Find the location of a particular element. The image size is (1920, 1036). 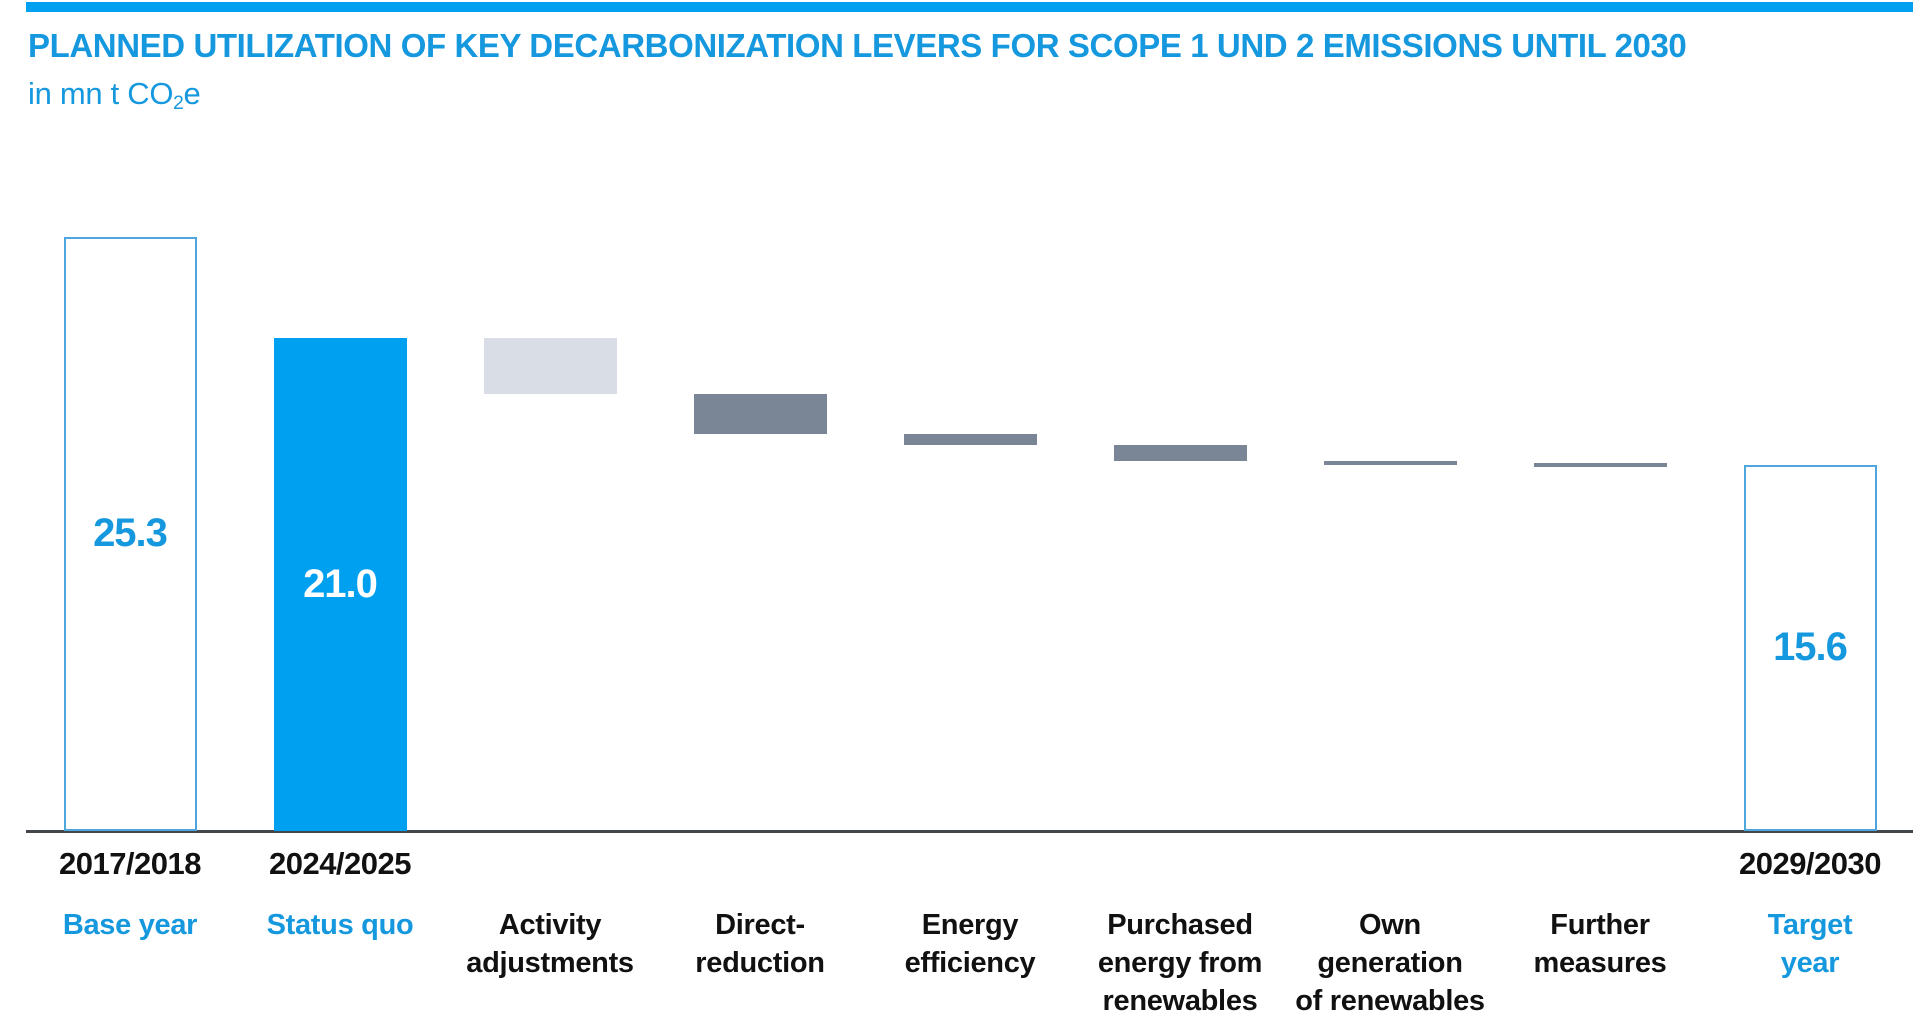

category-label-own-generation-of-renewables: Own generation of renewables is located at coordinates (1390, 963).